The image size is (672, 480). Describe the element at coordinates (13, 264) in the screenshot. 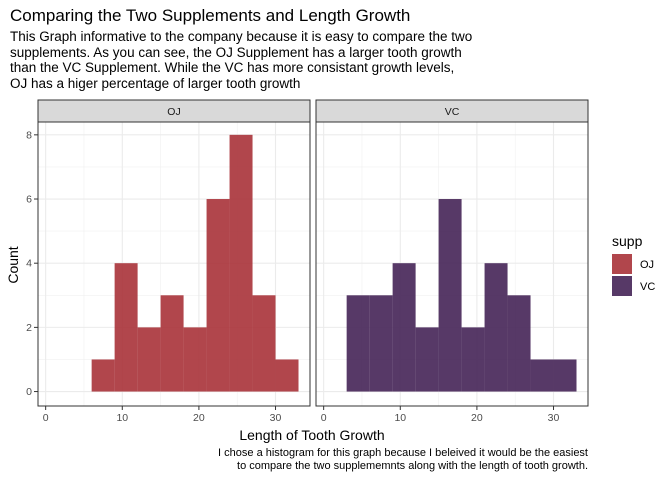

I see `y-axis-label: Count` at that location.